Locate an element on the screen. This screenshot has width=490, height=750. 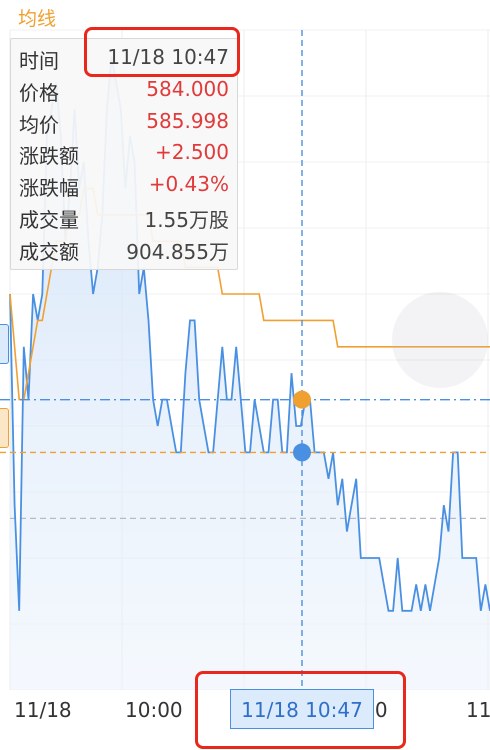
tooltip-value-volume: 1.55万股 is located at coordinates (186, 220).